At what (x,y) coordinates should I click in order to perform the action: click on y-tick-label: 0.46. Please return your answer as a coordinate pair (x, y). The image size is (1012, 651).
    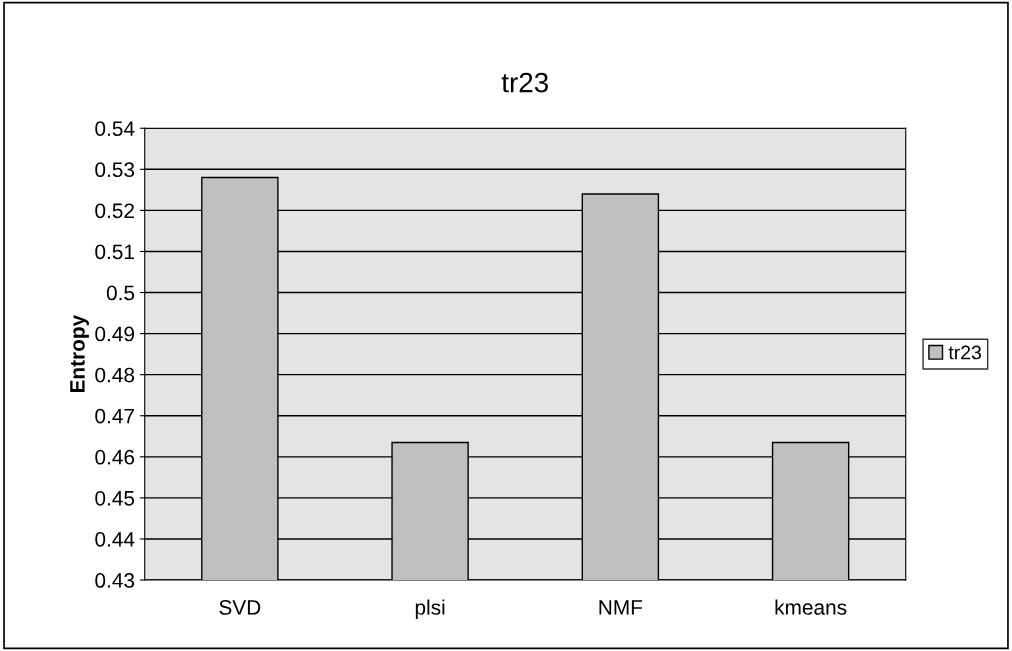
    Looking at the image, I should click on (115, 457).